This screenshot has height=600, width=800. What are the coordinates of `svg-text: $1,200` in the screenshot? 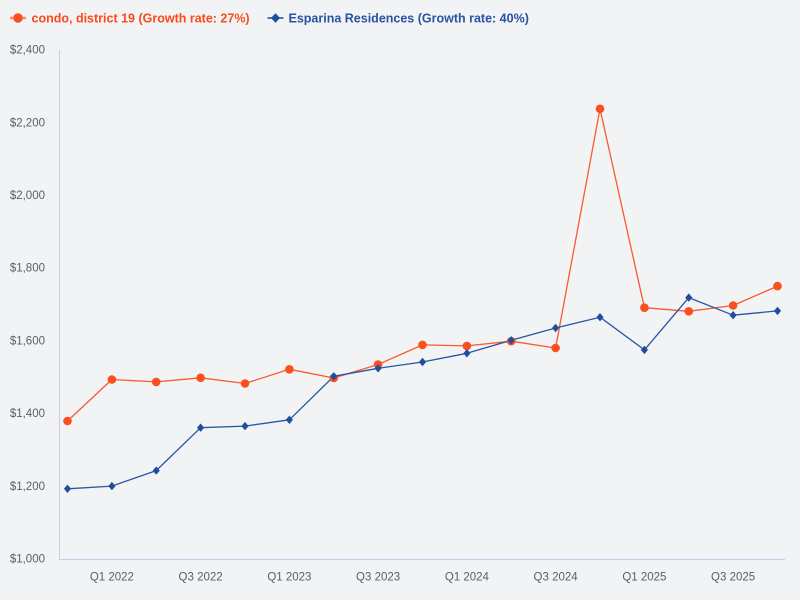 It's located at (27, 487).